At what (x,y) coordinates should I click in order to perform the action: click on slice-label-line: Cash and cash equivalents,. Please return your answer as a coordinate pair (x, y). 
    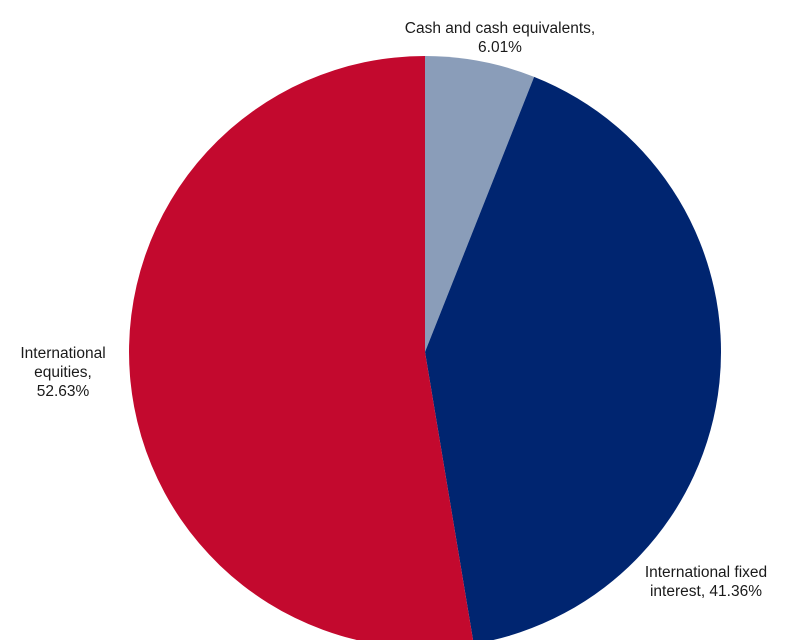
    Looking at the image, I should click on (500, 28).